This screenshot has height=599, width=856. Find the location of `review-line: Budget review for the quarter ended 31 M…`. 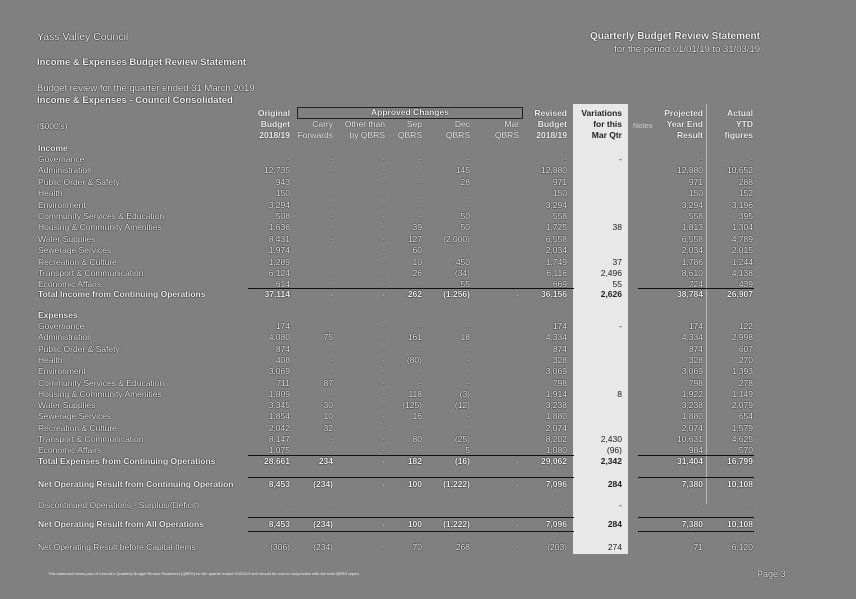

review-line: Budget review for the quarter ended 31 M… is located at coordinates (146, 88).